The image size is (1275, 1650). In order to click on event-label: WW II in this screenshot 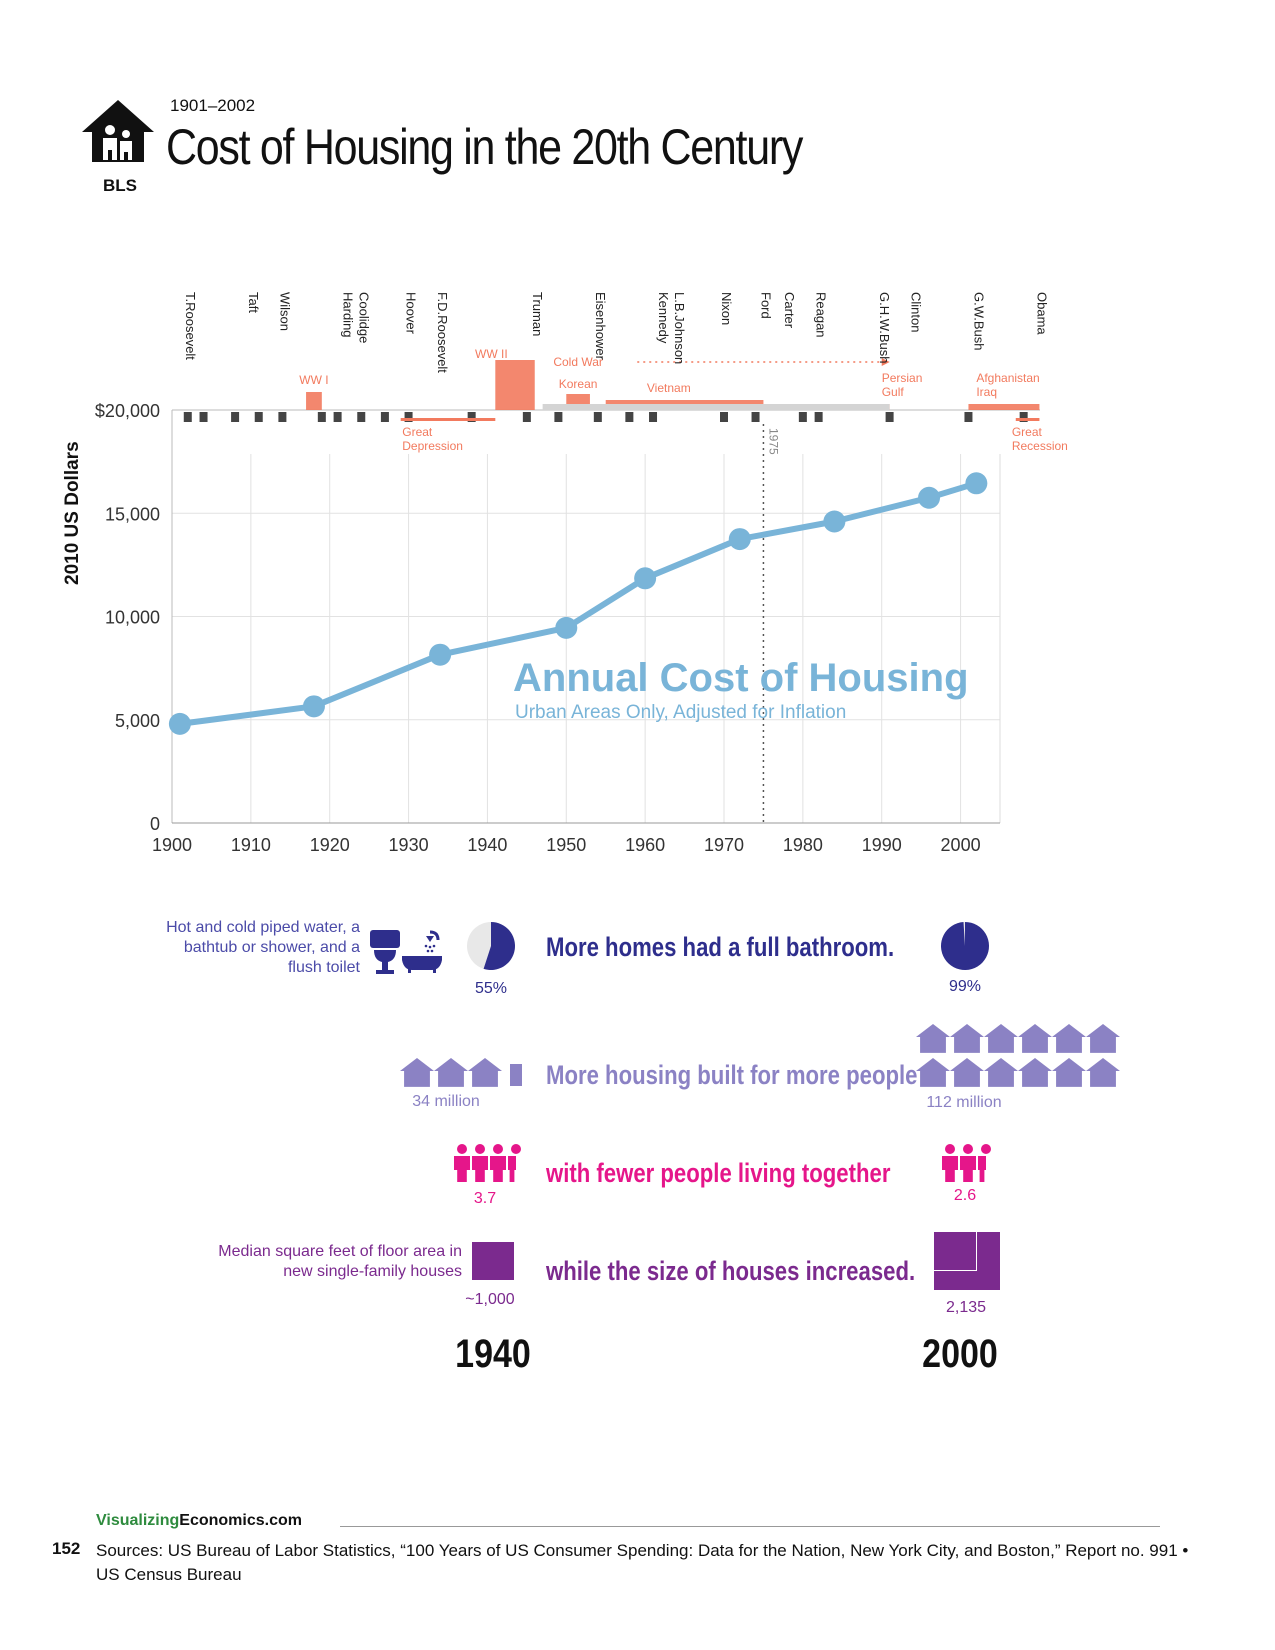, I will do `click(491, 354)`.